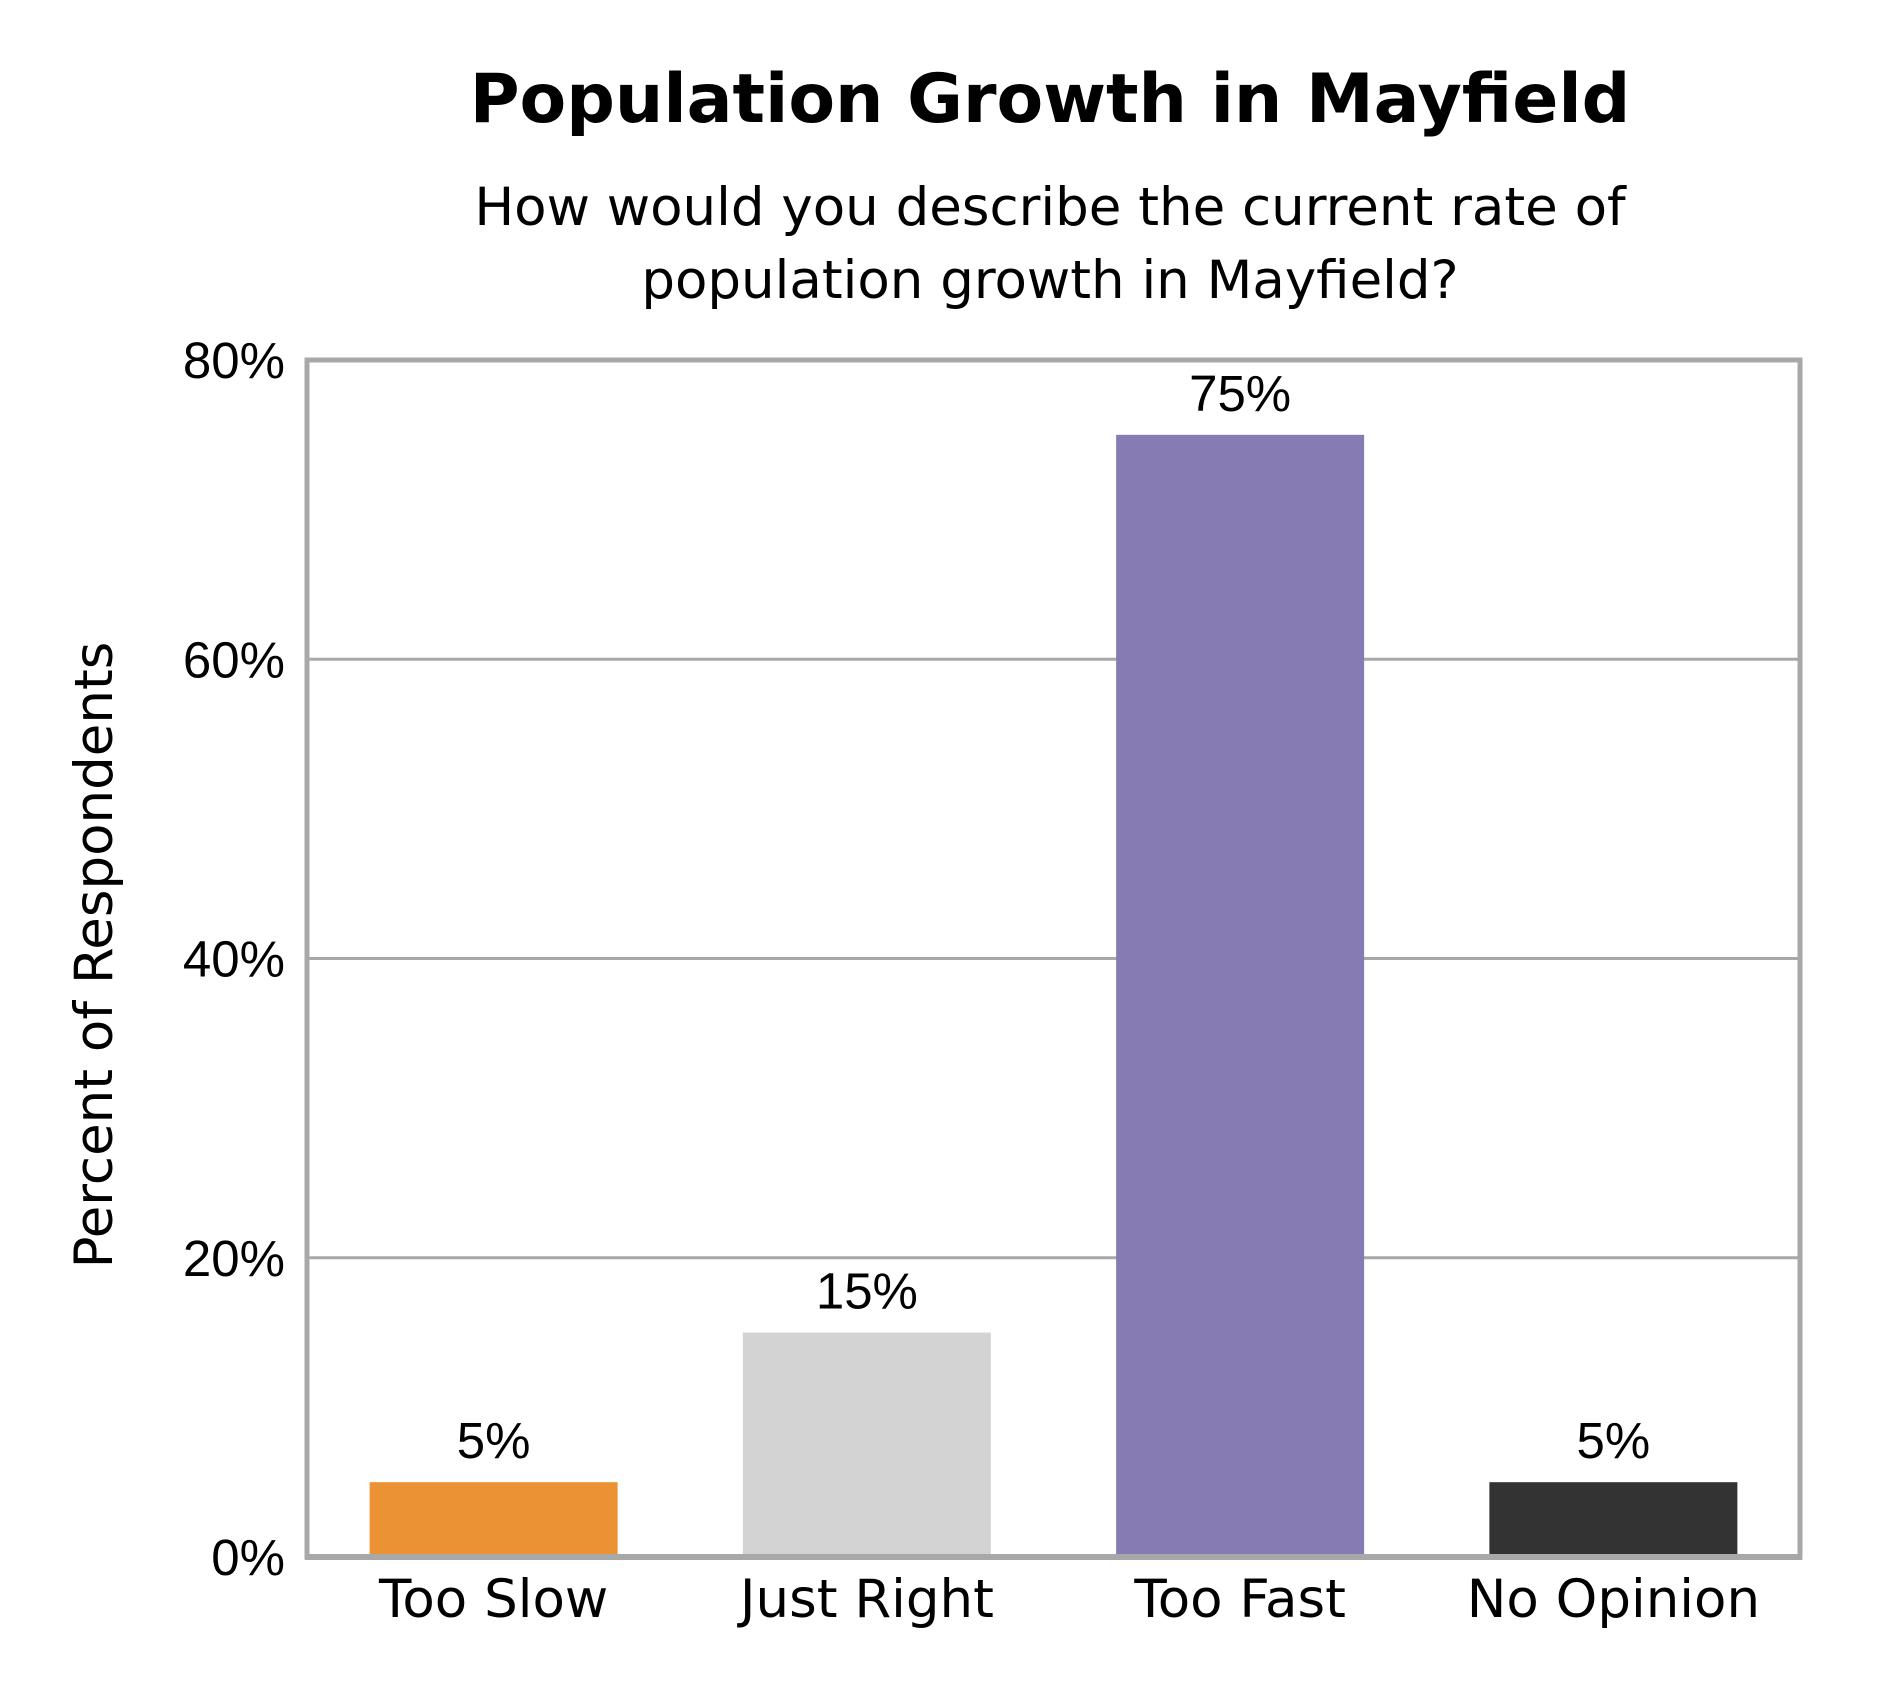 This screenshot has width=1890, height=1685. I want to click on chart-title: Population Growth in Mayfield, so click(1050, 99).